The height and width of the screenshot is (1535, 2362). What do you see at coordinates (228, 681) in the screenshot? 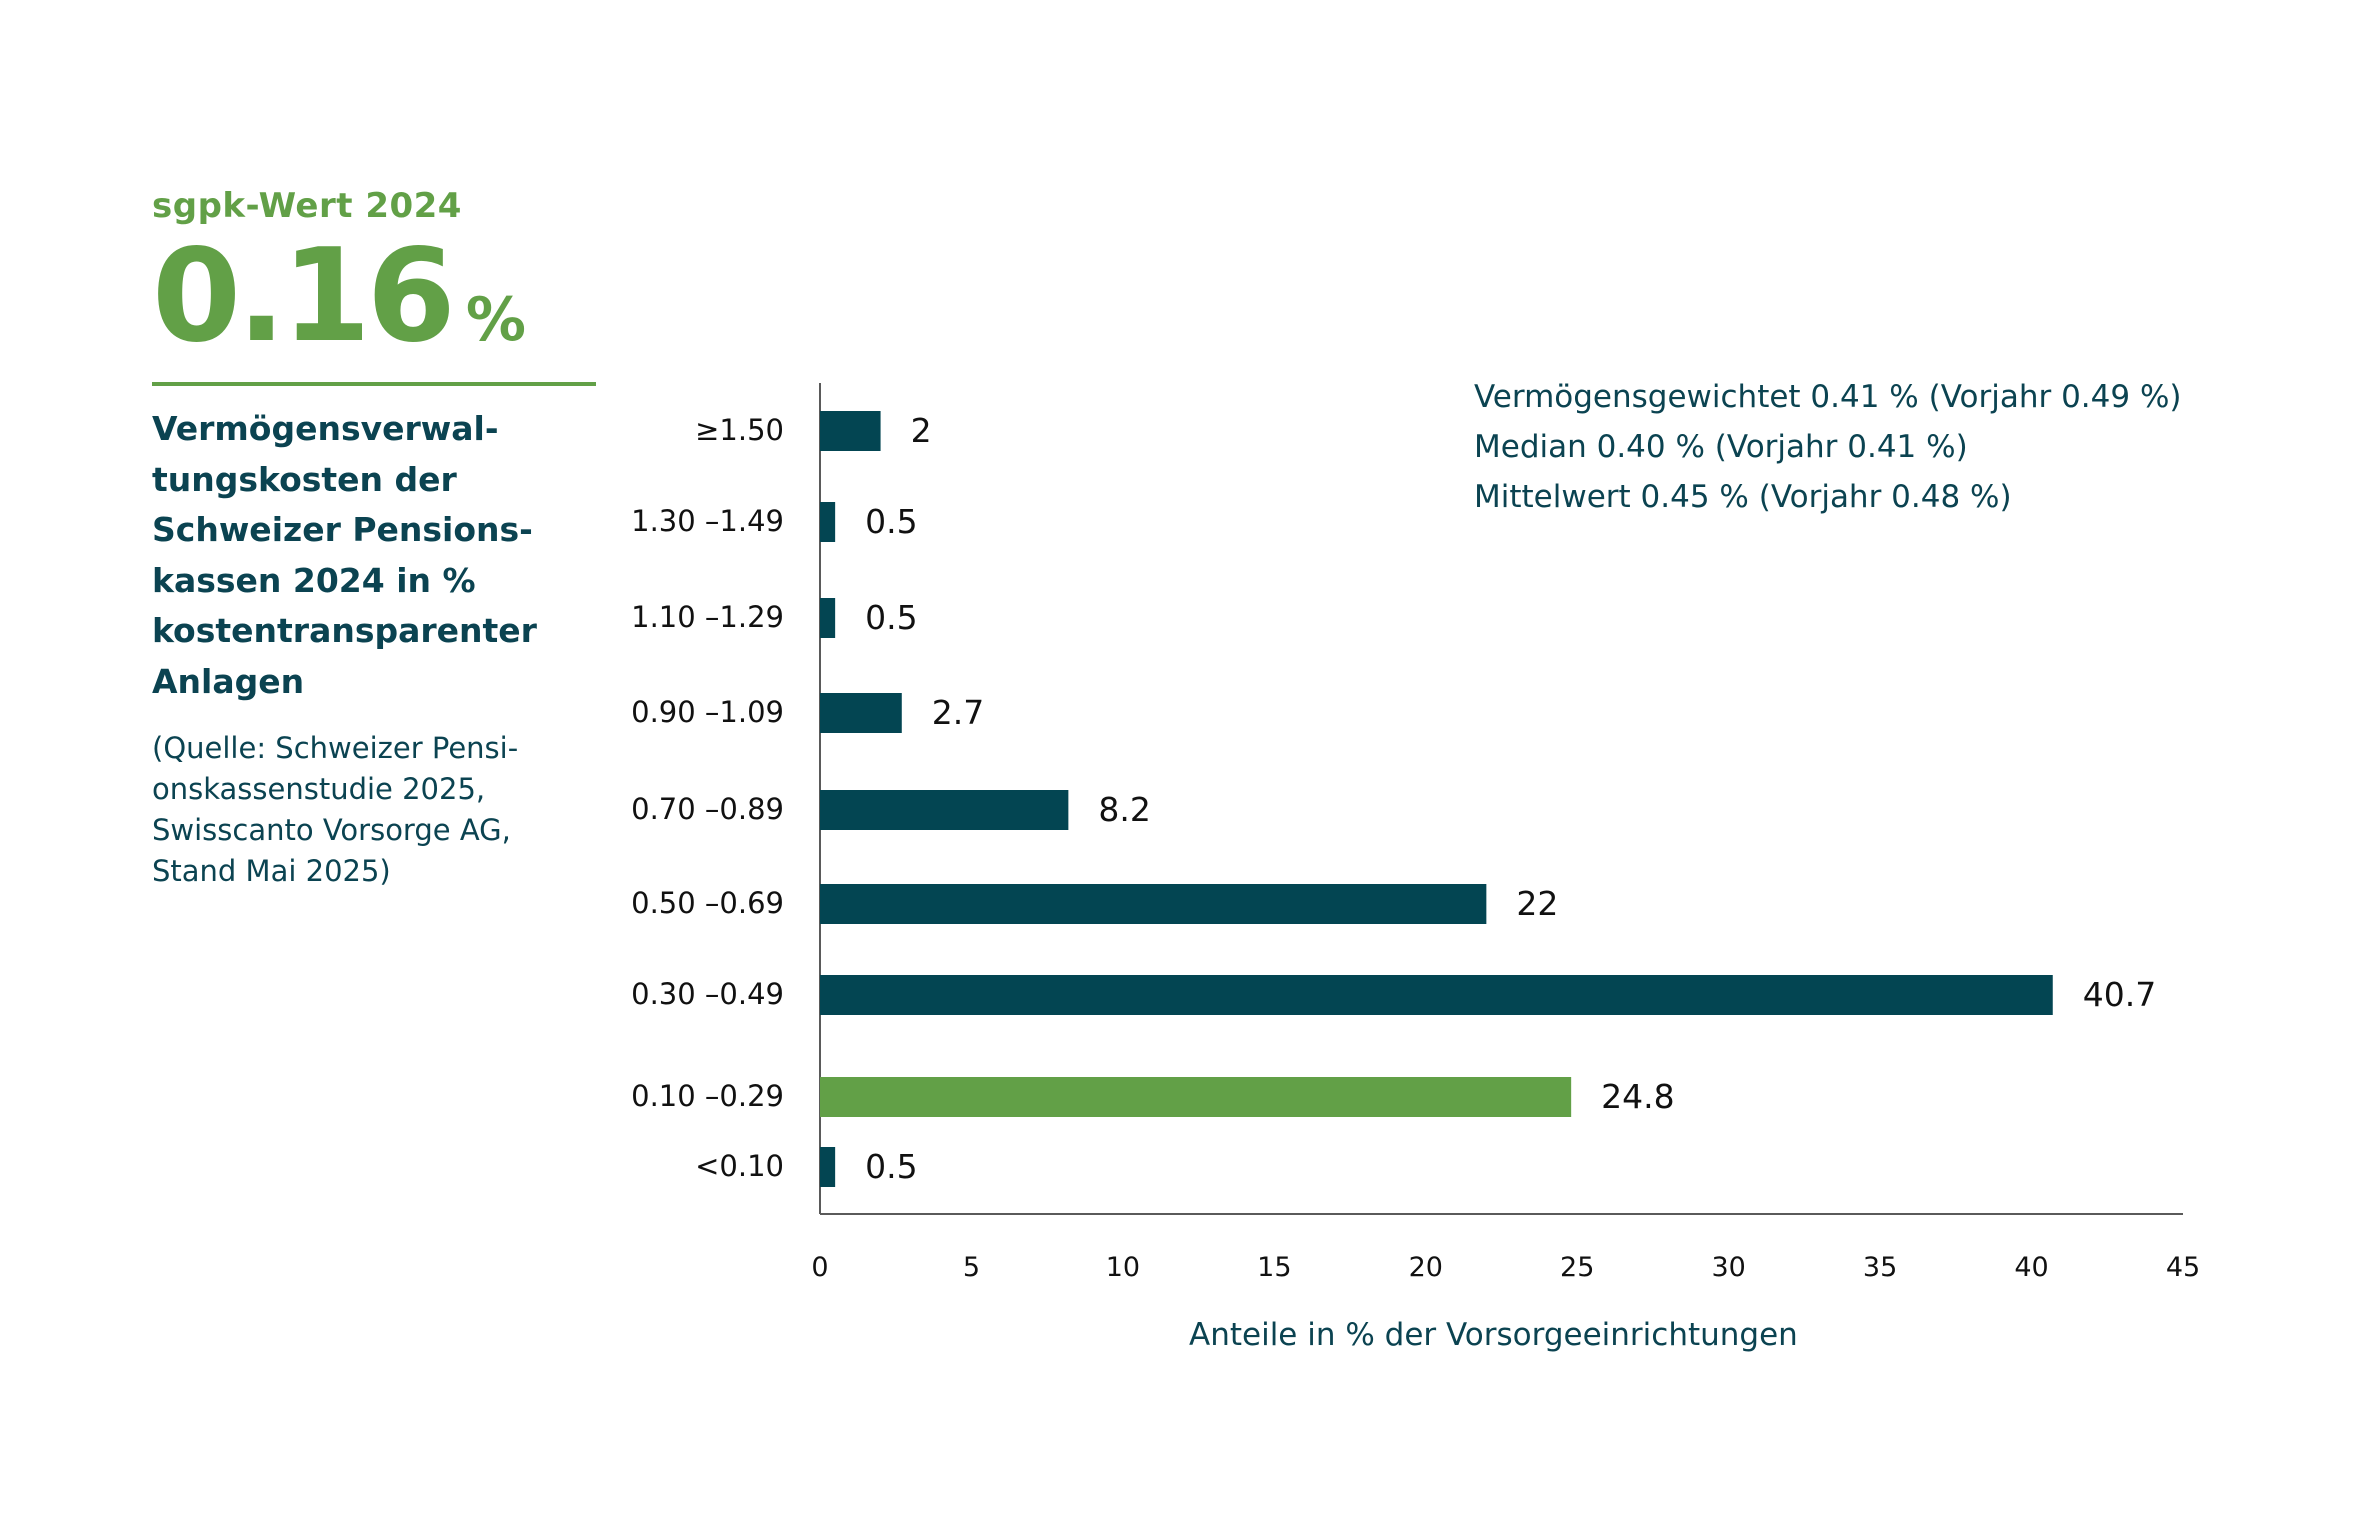
I see `panel-title-line: Anlagen` at bounding box center [228, 681].